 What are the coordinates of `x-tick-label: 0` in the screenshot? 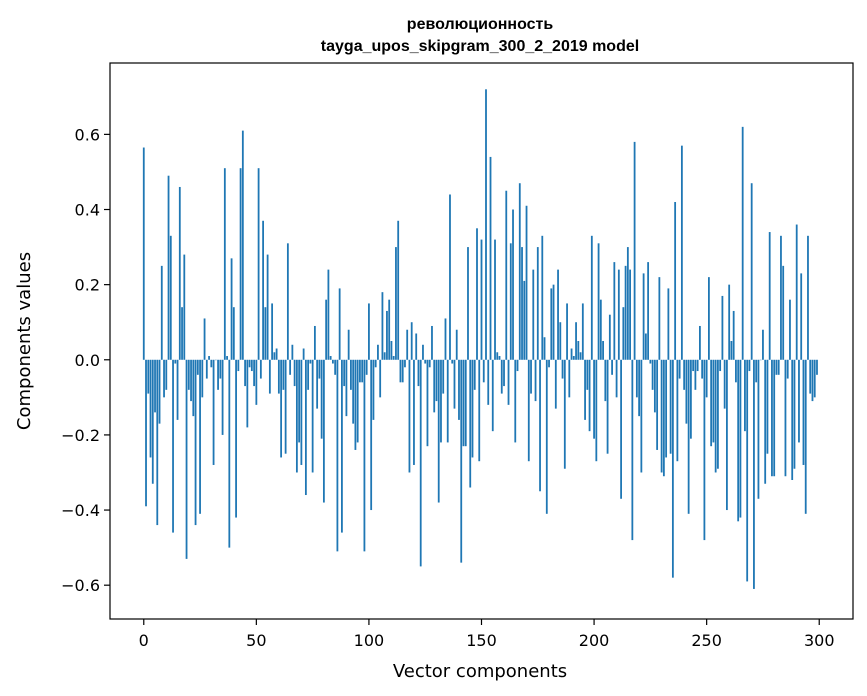 It's located at (144, 640).